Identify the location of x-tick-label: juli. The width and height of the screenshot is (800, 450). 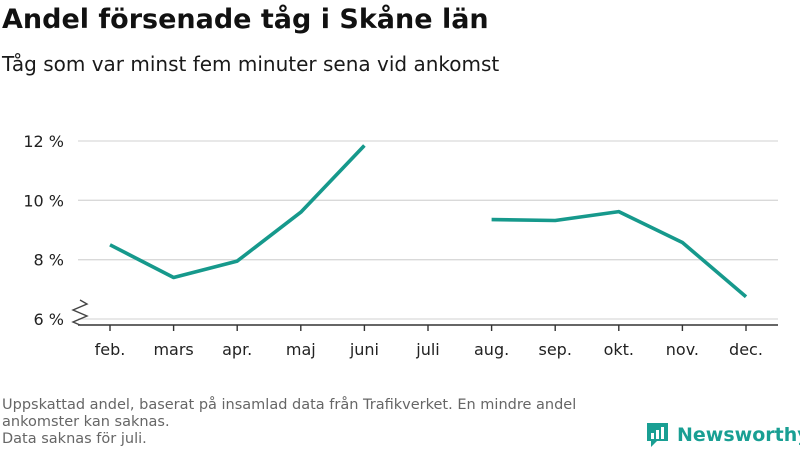
(427, 349).